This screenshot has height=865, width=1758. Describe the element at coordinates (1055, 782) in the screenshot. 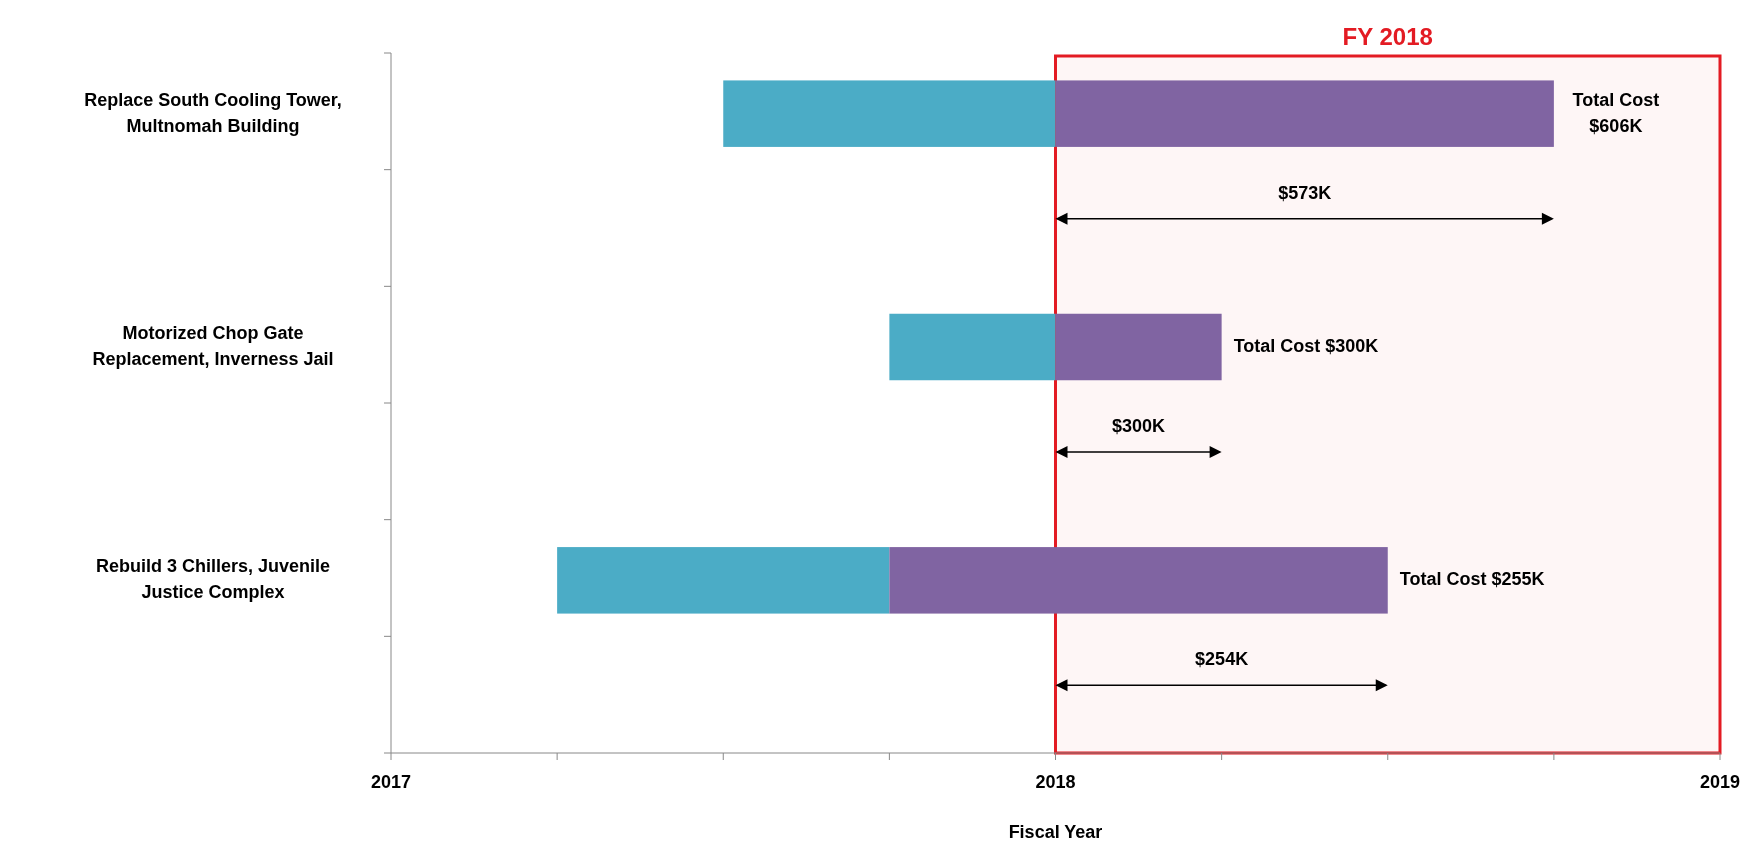

I see `x-tick-label: 2018` at that location.